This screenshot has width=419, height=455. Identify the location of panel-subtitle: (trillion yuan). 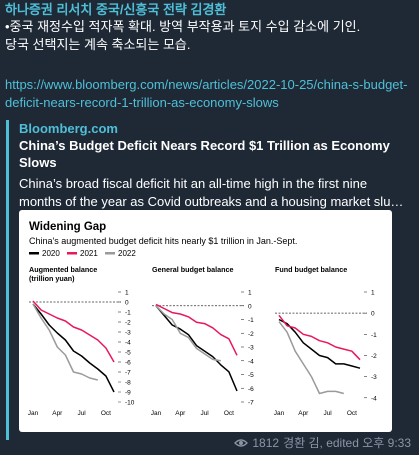
(52, 278).